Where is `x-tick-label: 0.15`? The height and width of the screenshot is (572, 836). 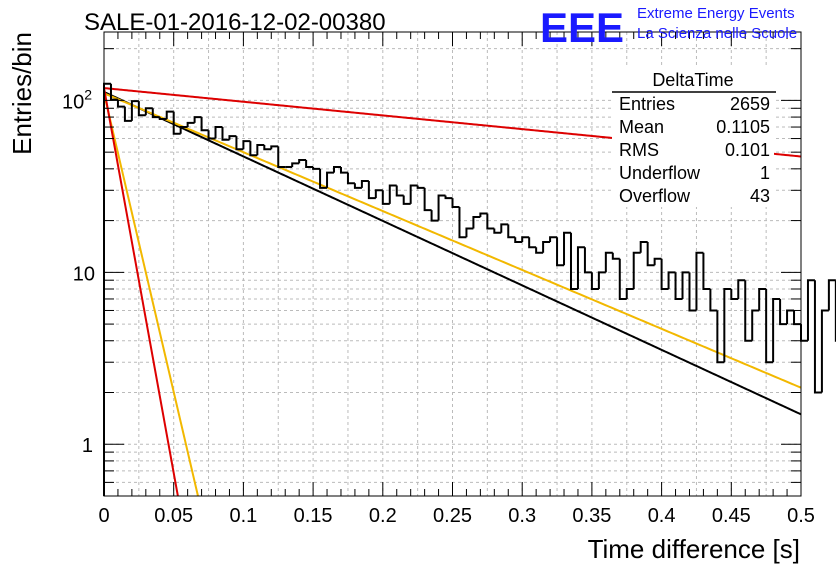 x-tick-label: 0.15 is located at coordinates (313, 516).